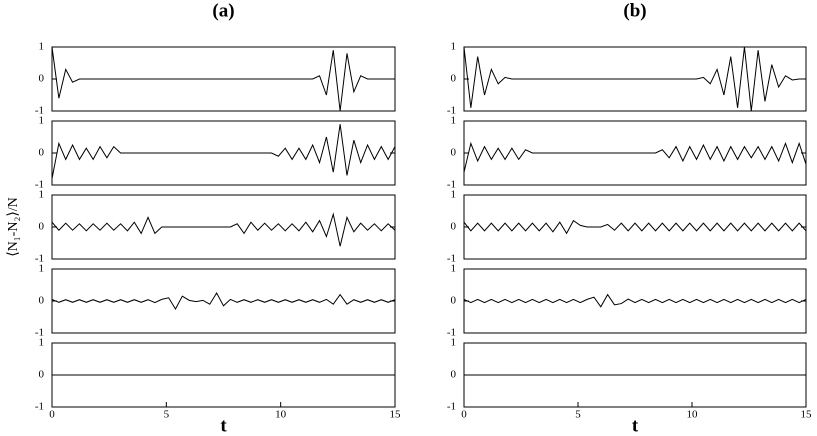 The height and width of the screenshot is (436, 817). Describe the element at coordinates (13, 227) in the screenshot. I see `y-axis-label: ⟨N₁-N₂⟩/N` at that location.